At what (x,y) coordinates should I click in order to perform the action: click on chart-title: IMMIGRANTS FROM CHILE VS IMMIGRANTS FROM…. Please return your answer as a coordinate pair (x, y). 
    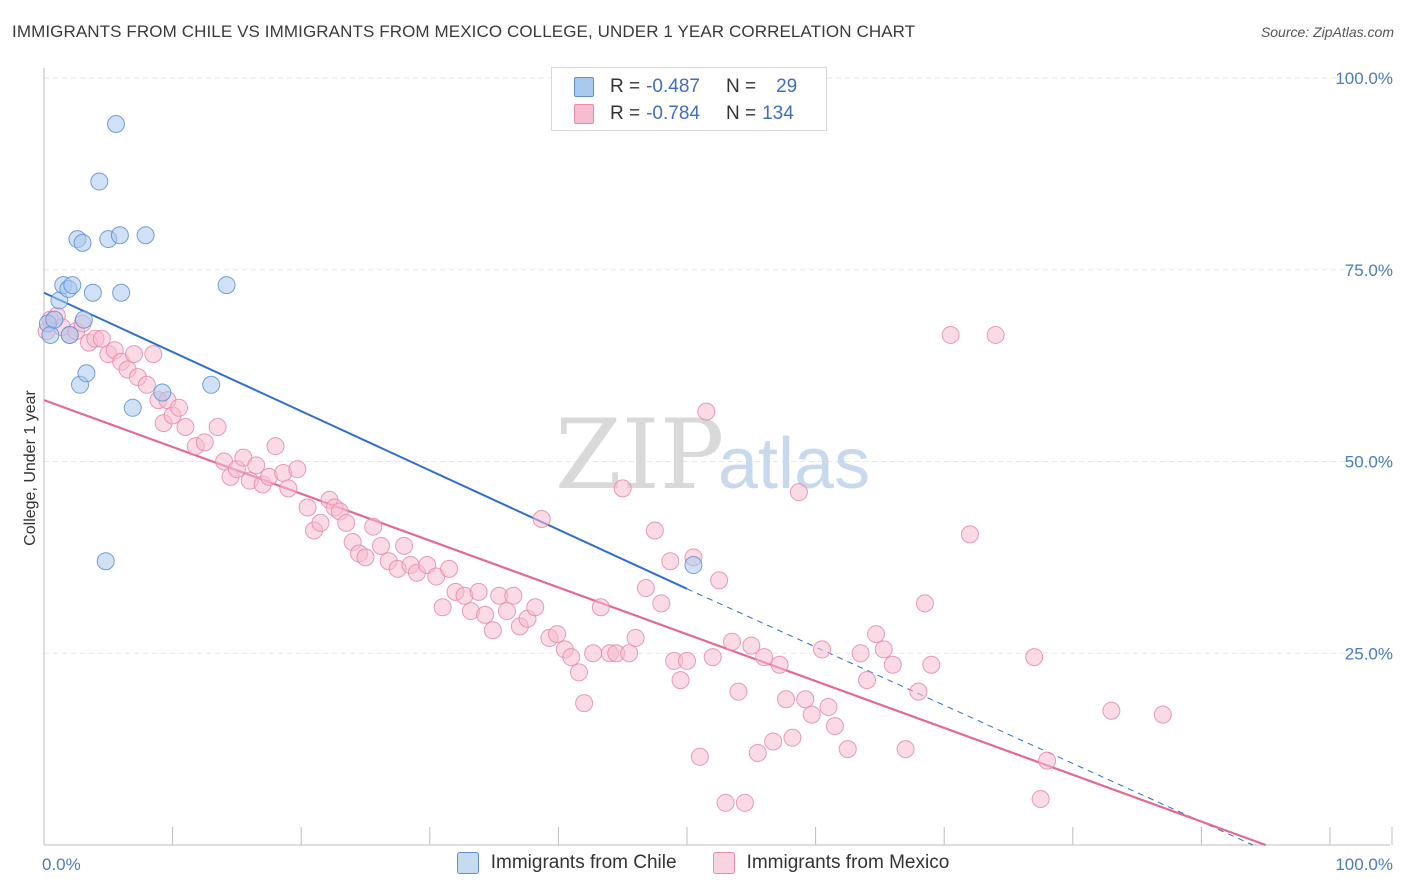
    Looking at the image, I should click on (464, 31).